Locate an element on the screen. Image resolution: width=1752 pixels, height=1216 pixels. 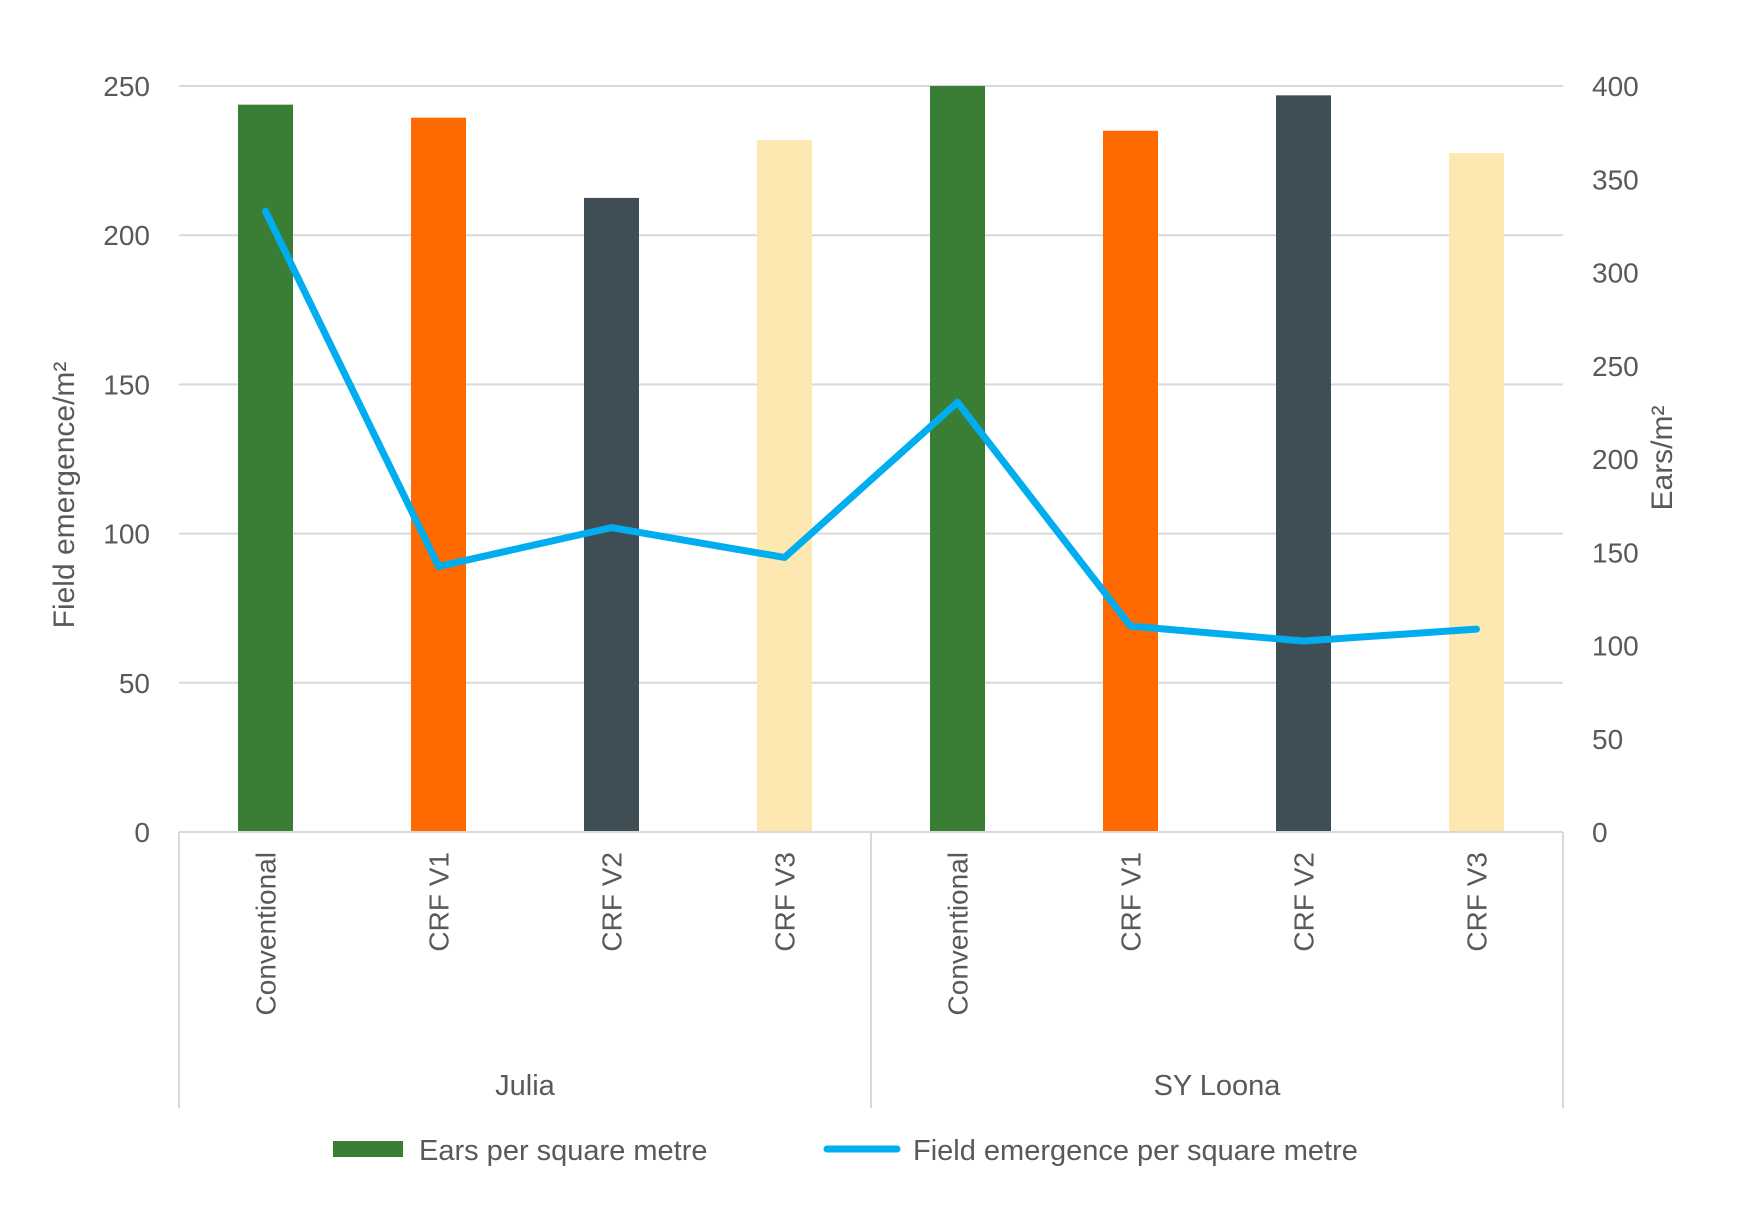
left-axis-ticks: 0 50 100 150 200 250 is located at coordinates (126, 459).